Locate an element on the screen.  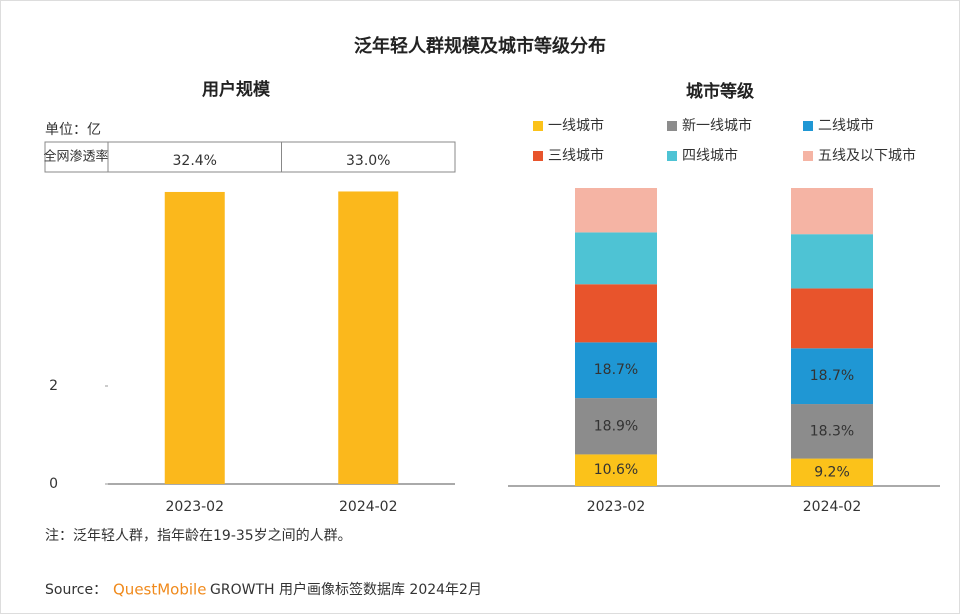
y-tick-label: 2 is located at coordinates (53, 386).